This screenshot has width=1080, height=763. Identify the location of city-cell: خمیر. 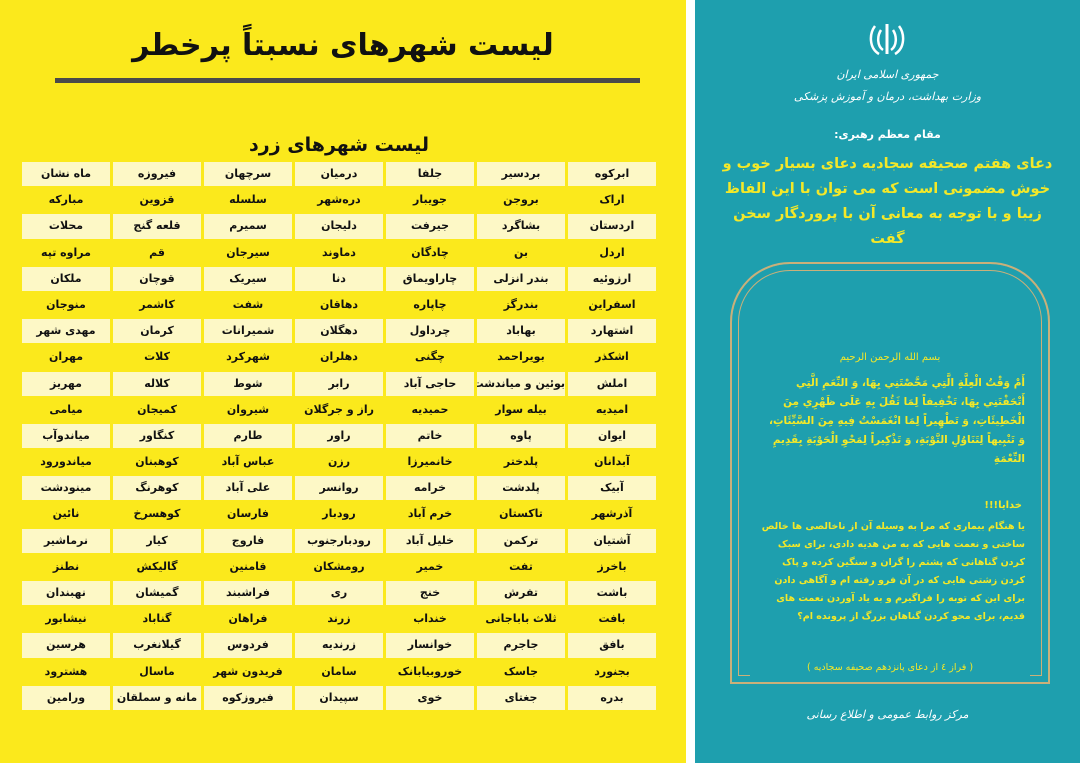
(430, 566).